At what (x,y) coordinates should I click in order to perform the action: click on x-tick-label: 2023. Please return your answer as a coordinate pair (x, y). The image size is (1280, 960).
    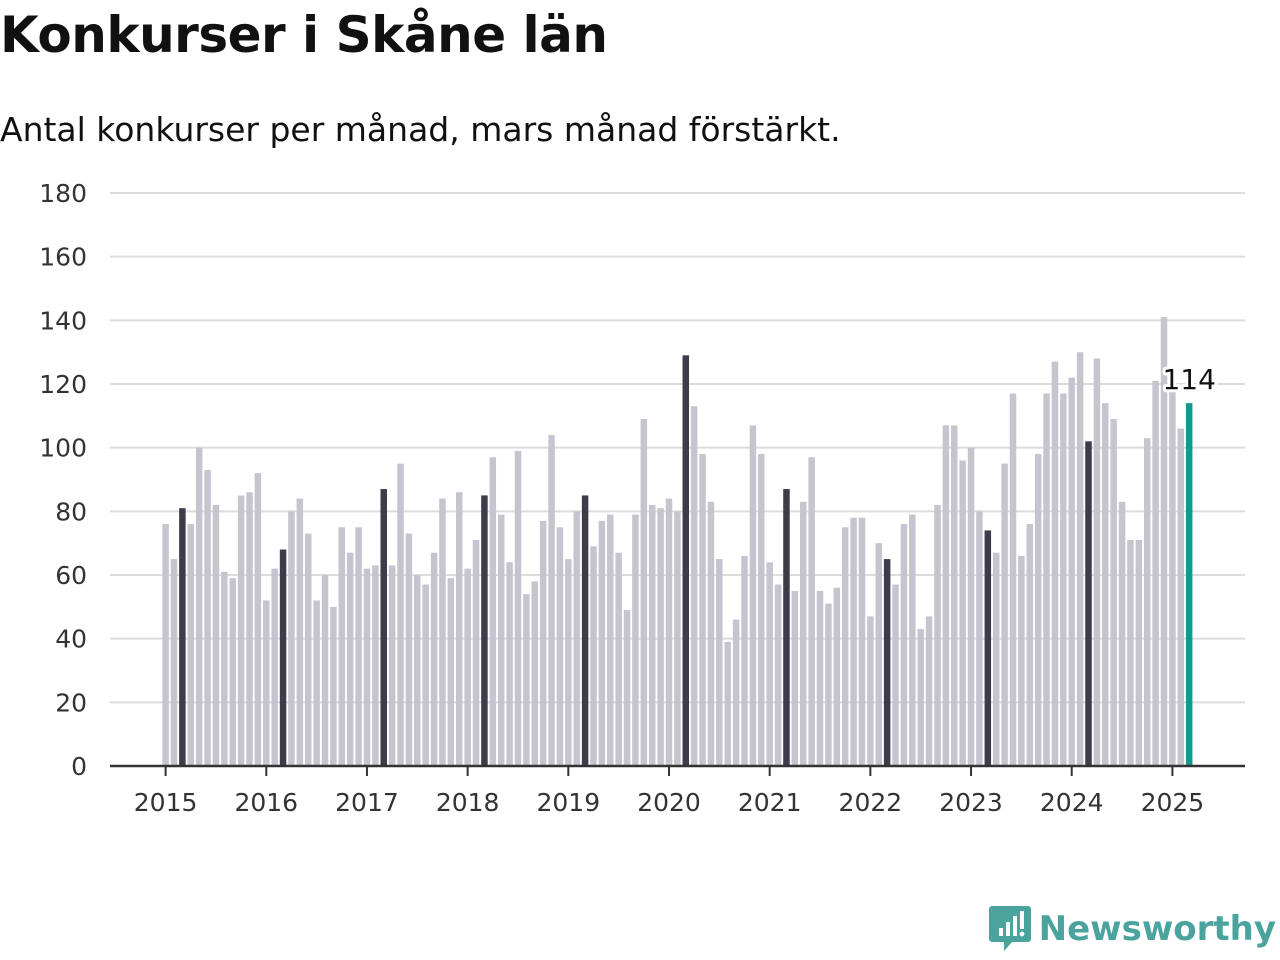
    Looking at the image, I should click on (971, 802).